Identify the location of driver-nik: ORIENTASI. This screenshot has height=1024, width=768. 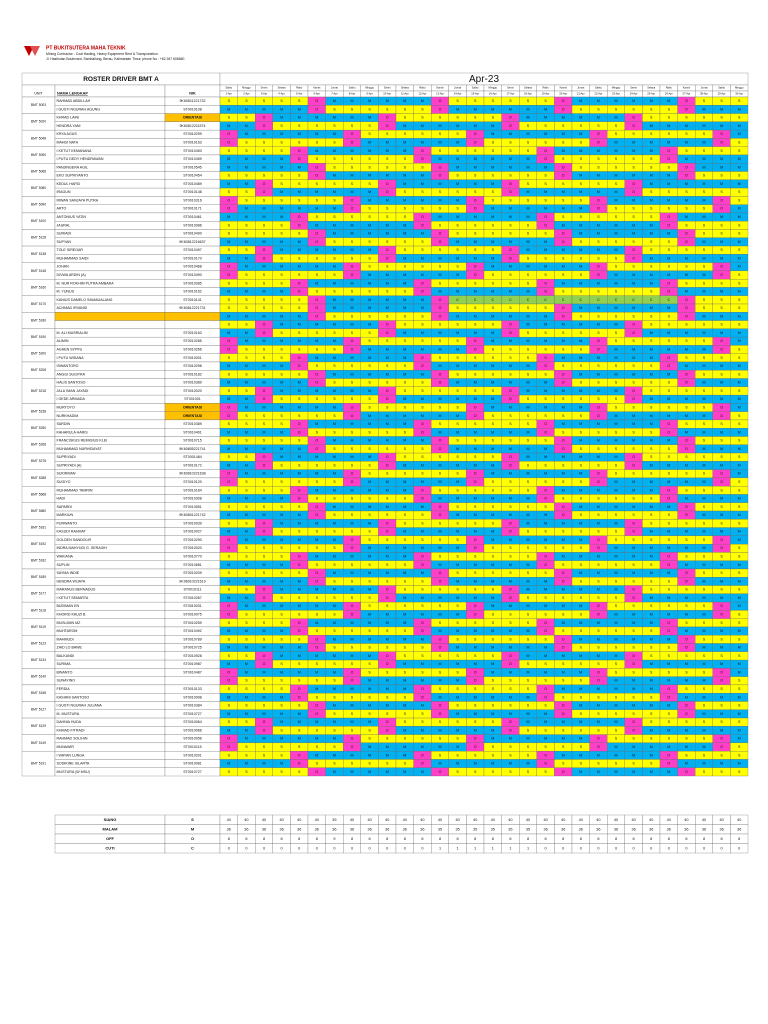
(192, 416).